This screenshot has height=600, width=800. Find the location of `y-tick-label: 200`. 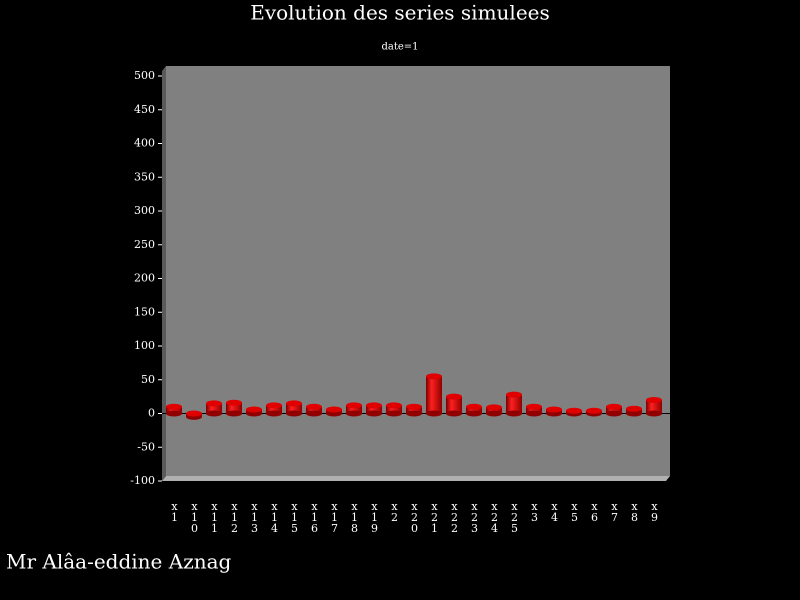

y-tick-label: 200 is located at coordinates (144, 278).